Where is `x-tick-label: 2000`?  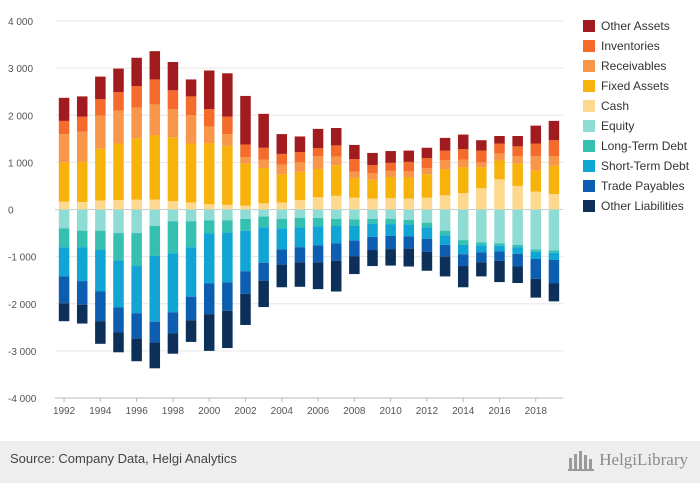
x-tick-label: 2000 is located at coordinates (209, 411).